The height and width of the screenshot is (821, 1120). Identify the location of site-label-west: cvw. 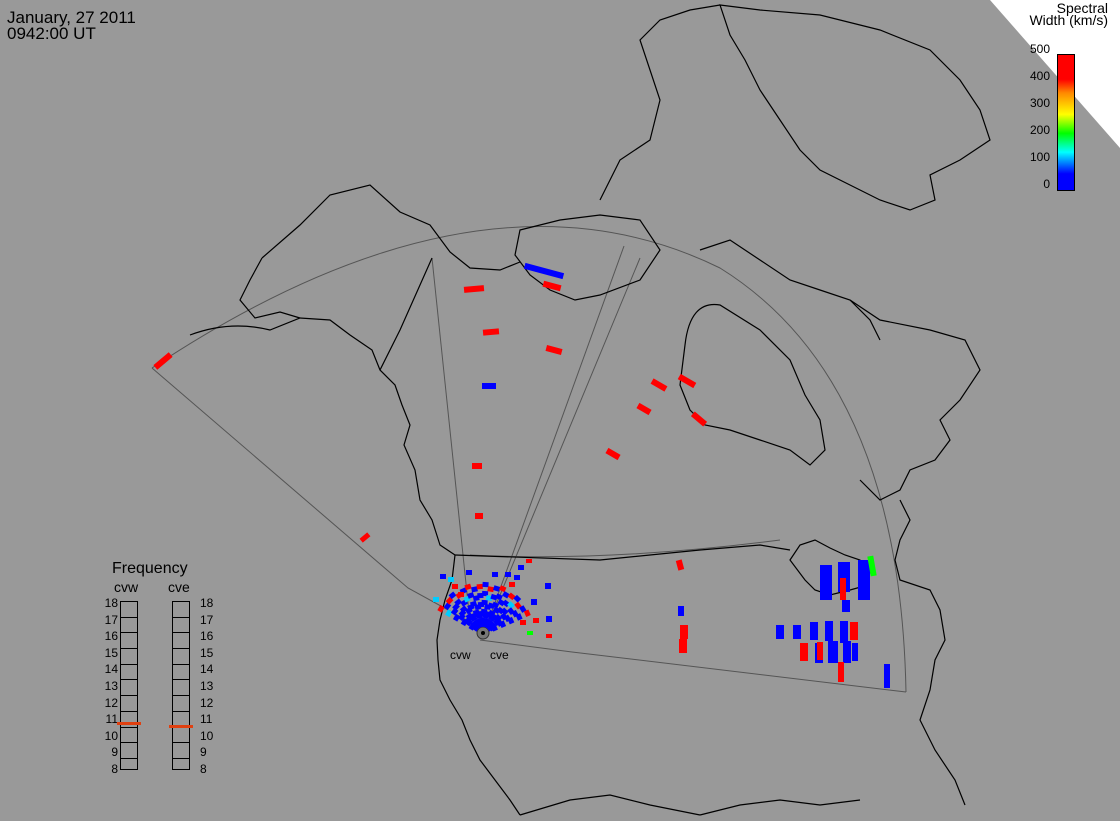
(460, 655).